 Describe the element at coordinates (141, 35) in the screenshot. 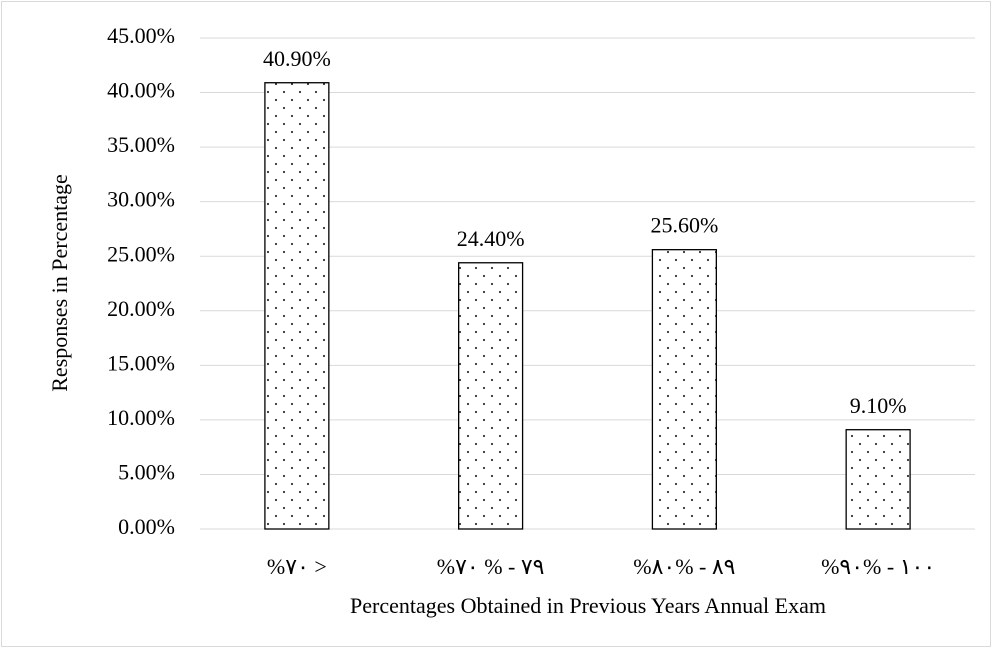

I see `y-tick-label: 45.00%` at that location.